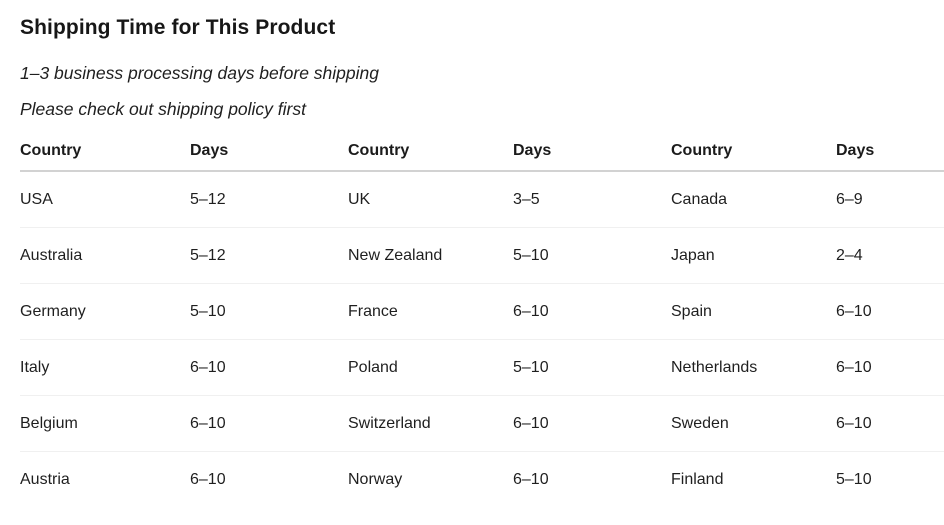 The image size is (944, 525). I want to click on days-cell: 6–9, so click(849, 199).